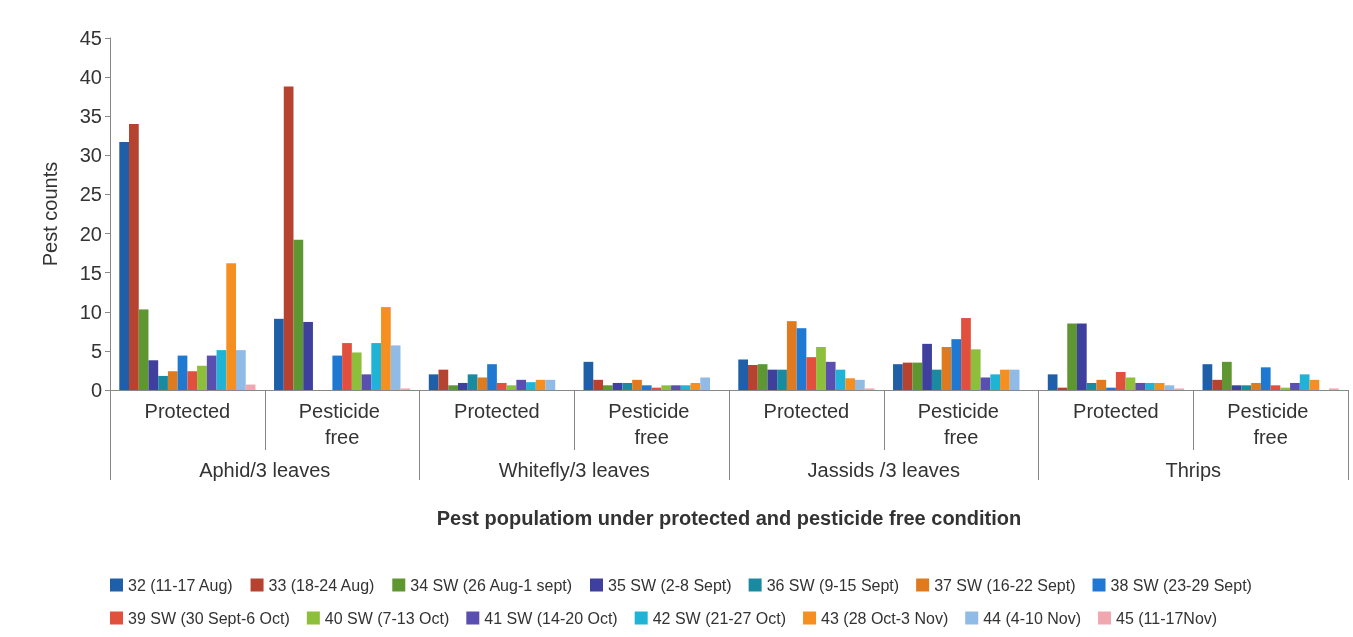 Image resolution: width=1353 pixels, height=637 pixels. Describe the element at coordinates (96, 350) in the screenshot. I see `y-tick-label: 5` at that location.